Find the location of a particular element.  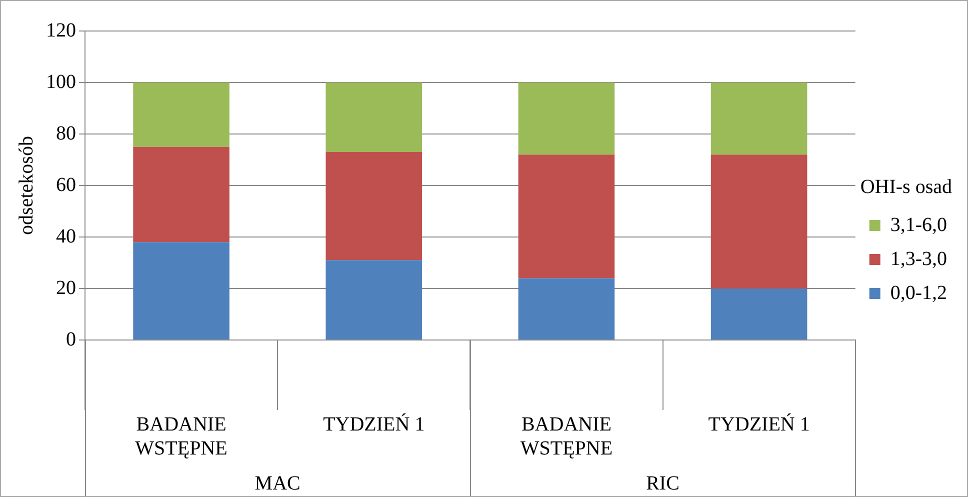

text: MAC is located at coordinates (277, 483).